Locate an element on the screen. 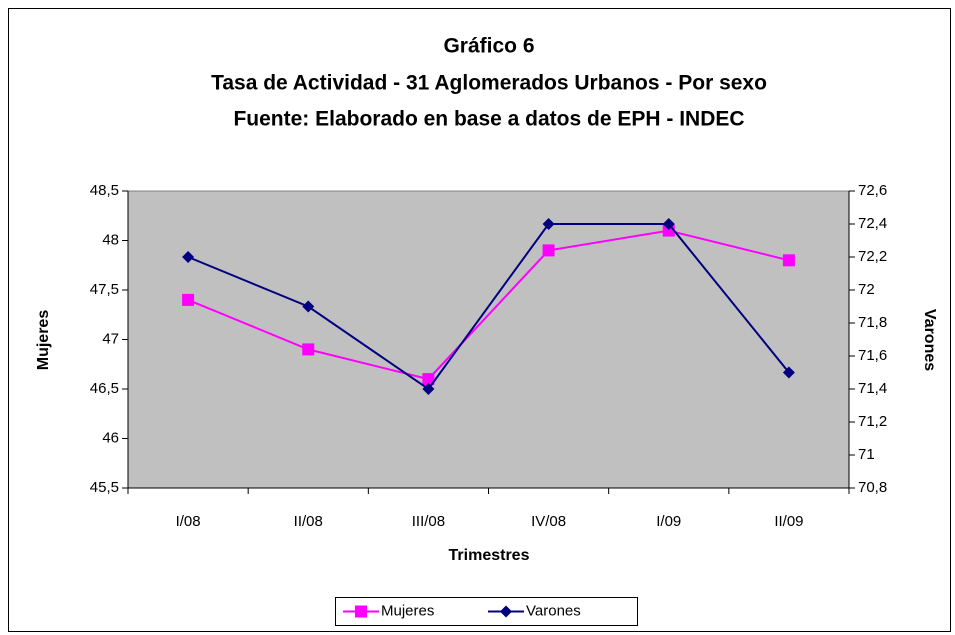 Image resolution: width=955 pixels, height=635 pixels. y-tick-label: 47,5 is located at coordinates (104, 289).